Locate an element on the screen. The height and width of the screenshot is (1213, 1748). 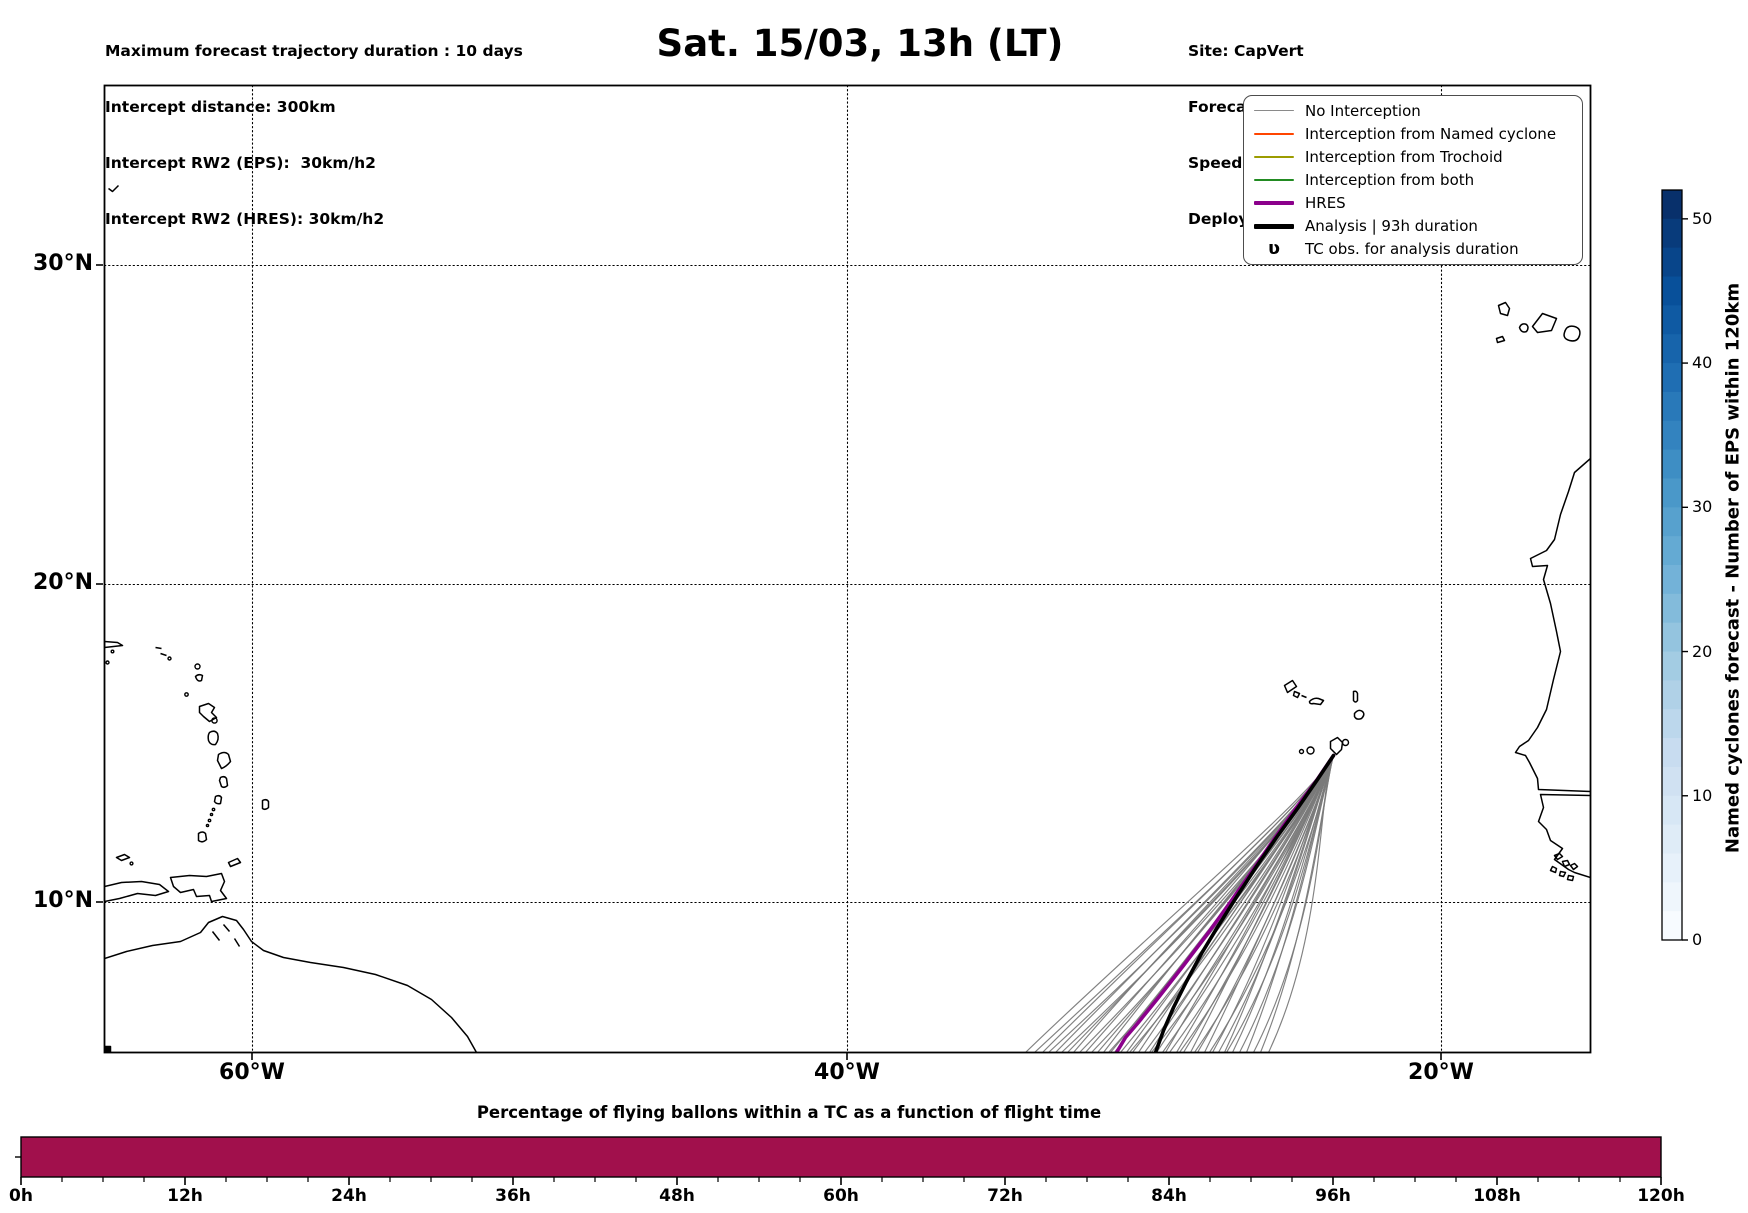
legend-entry-label: No Interception is located at coordinates (1363, 110).